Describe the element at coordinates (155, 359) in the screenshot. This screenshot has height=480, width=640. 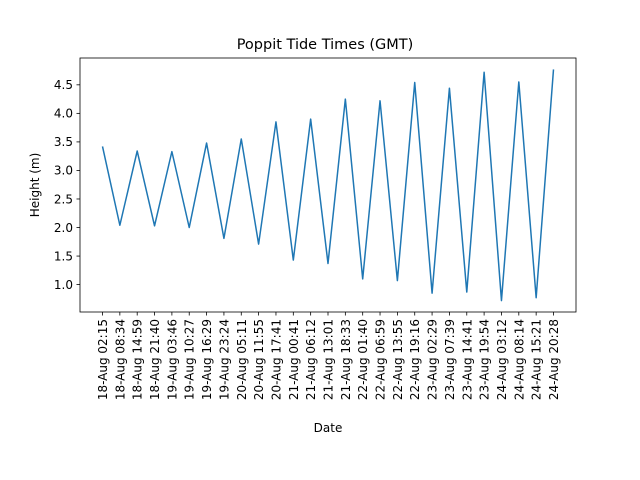
I see `x-tick-label: 18-Aug 21:40` at that location.